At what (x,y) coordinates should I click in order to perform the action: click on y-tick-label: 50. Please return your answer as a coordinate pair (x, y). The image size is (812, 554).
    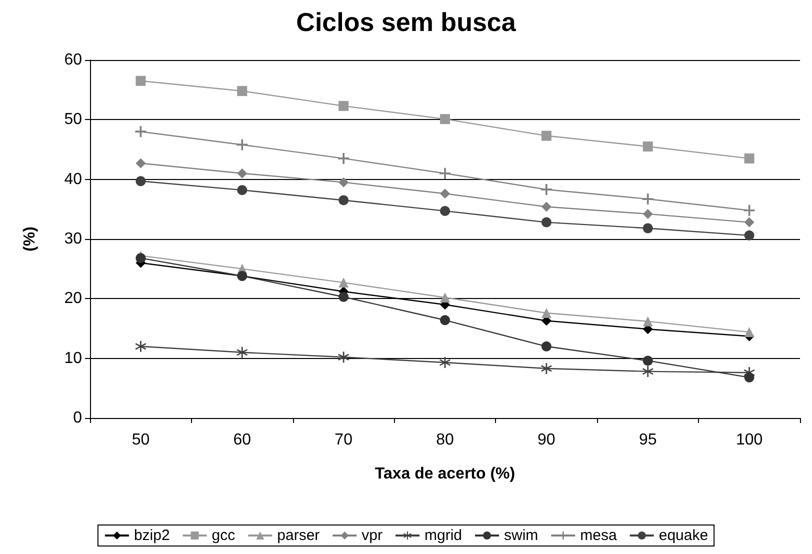
    Looking at the image, I should click on (73, 119).